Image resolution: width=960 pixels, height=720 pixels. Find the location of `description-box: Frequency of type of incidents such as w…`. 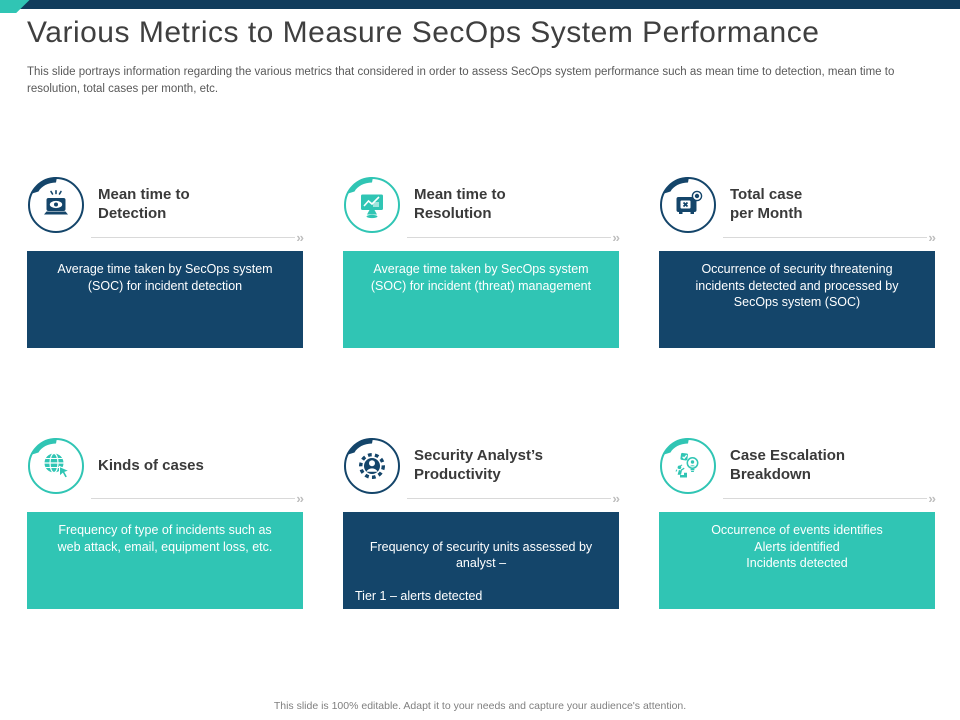

description-box: Frequency of type of incidents such as w… is located at coordinates (165, 560).